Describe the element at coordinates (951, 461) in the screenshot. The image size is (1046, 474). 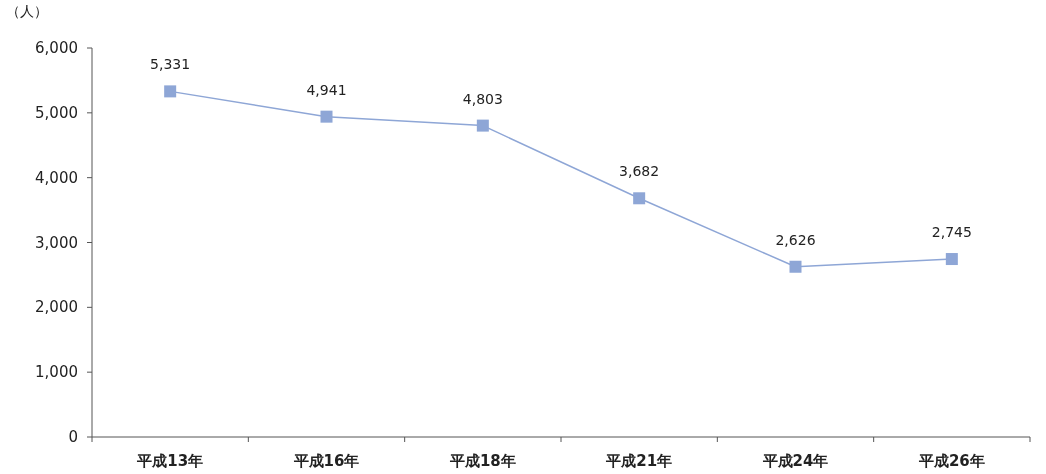
I see `x-tick-label: 平成26年` at that location.